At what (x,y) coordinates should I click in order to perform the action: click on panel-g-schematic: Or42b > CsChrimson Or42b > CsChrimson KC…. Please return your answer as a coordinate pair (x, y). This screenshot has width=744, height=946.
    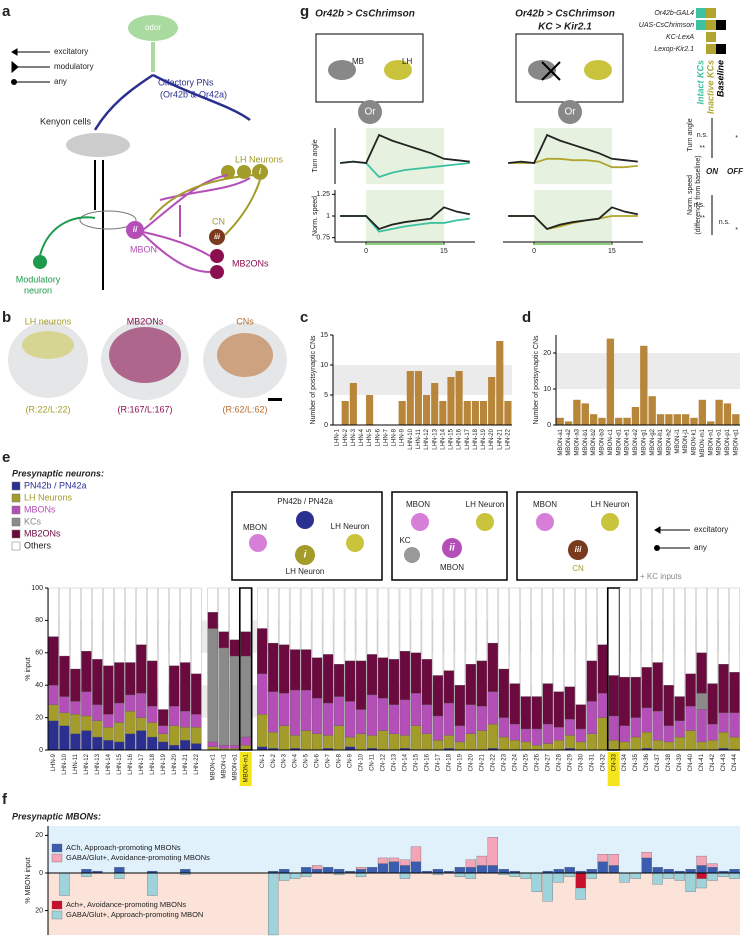
    Looking at the image, I should click on (520, 66).